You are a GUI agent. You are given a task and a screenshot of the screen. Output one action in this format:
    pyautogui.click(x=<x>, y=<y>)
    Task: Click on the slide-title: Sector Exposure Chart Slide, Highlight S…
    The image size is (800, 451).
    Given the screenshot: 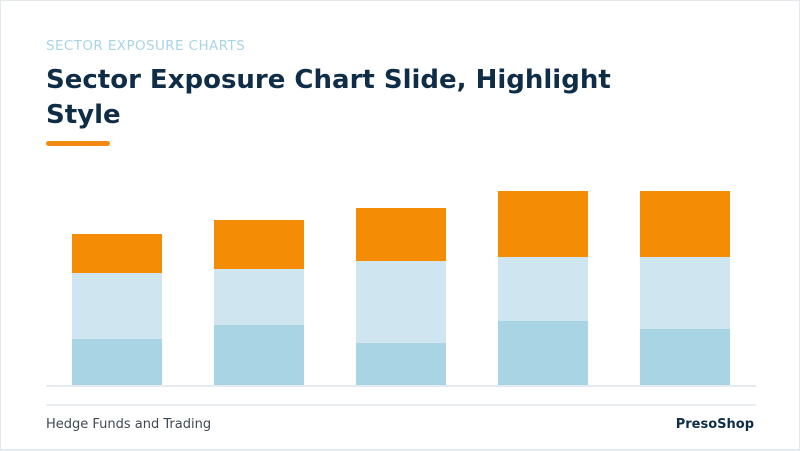 What is the action you would take?
    pyautogui.click(x=328, y=97)
    